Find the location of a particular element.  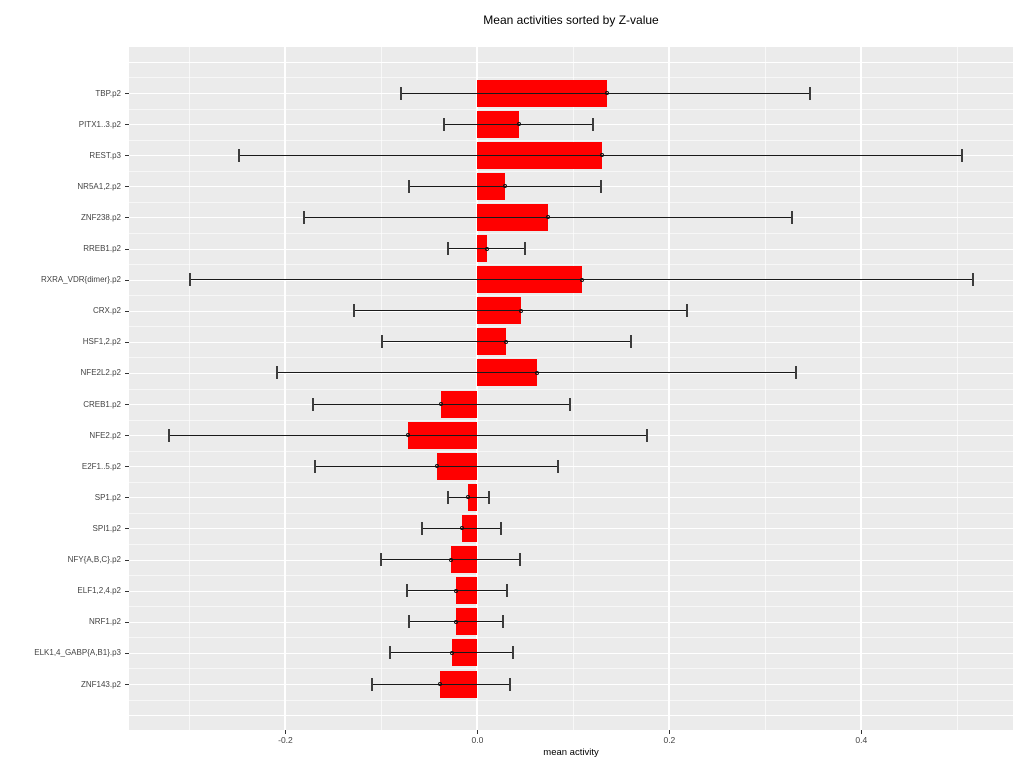

y-axis-label: NFE2.p2 is located at coordinates (105, 435).